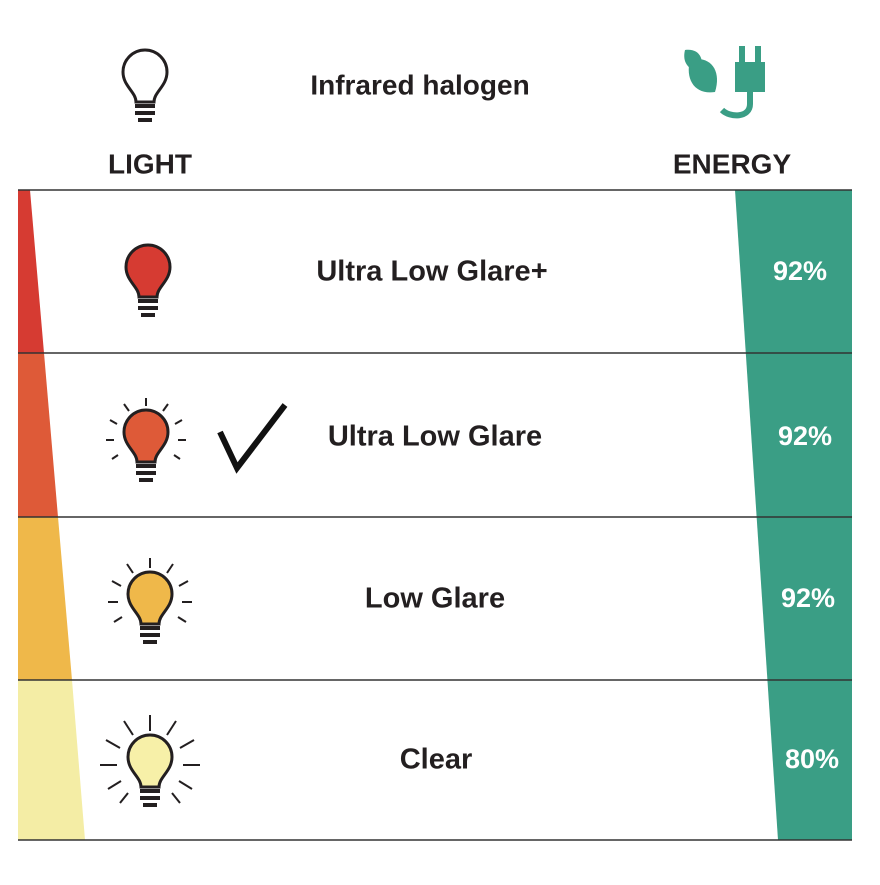  Describe the element at coordinates (150, 163) in the screenshot. I see `light-label: LIGHT` at that location.